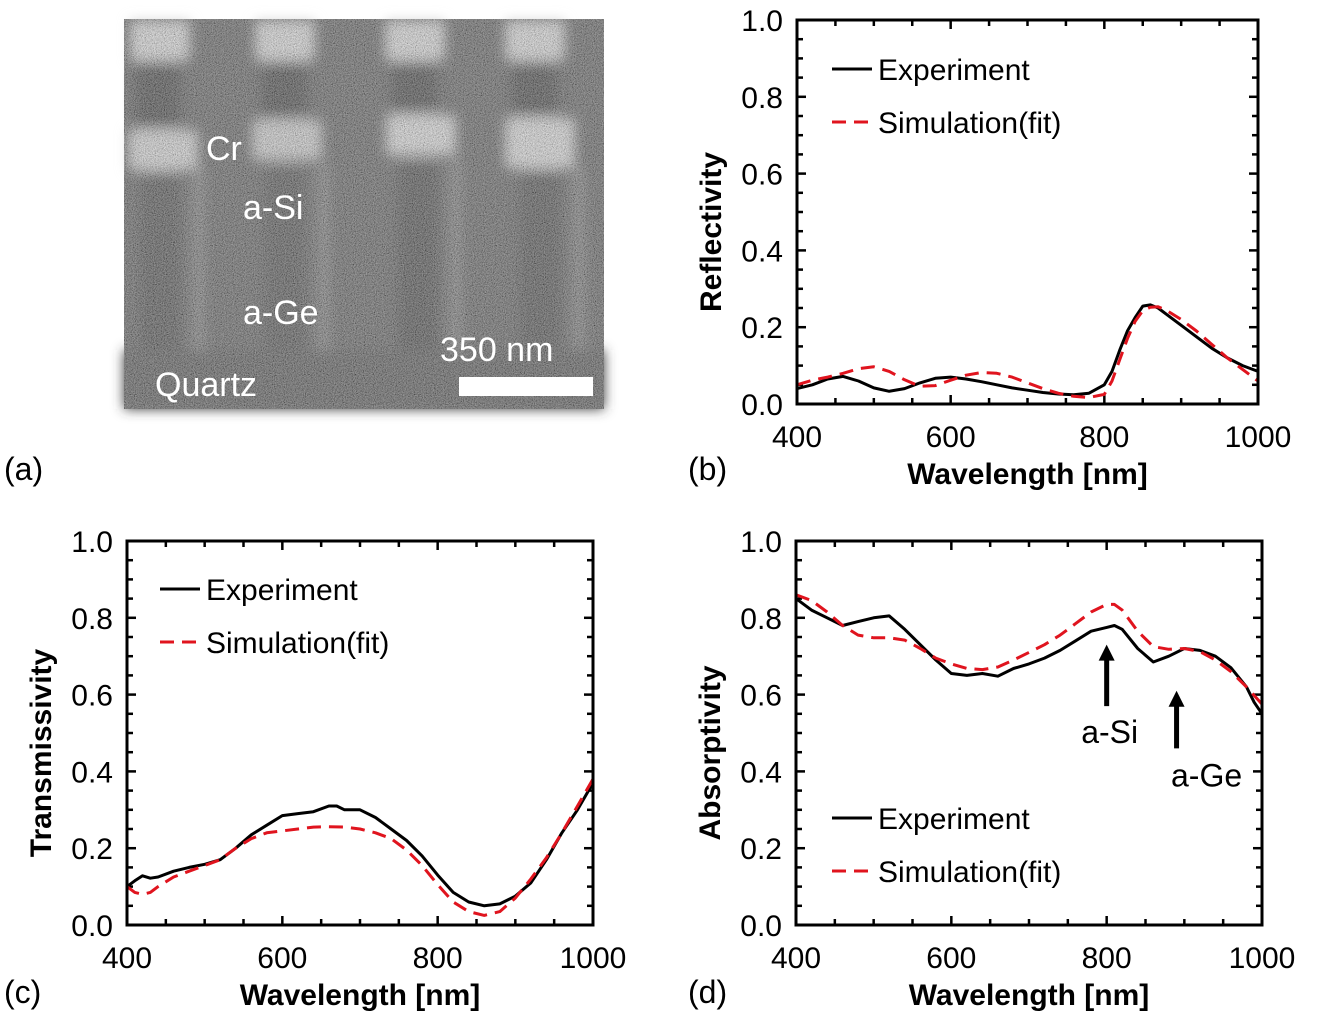 Image resolution: width=1328 pixels, height=1026 pixels. I want to click on y-axis-title: Transmissivity, so click(41, 752).